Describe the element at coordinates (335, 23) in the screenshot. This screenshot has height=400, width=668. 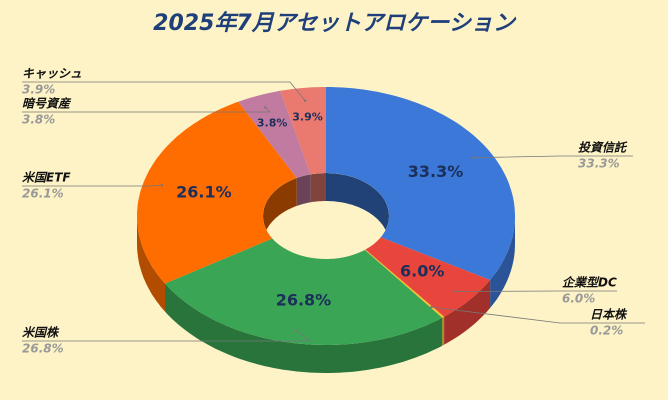
I see `chart-title: 2025年7月アセットアロケーション` at that location.